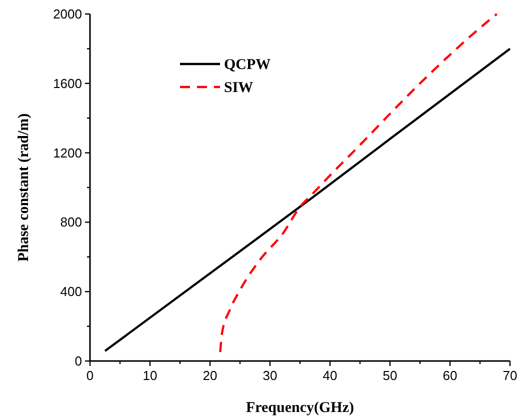 This screenshot has height=420, width=525. Describe the element at coordinates (247, 65) in the screenshot. I see `legend-label: QCPW` at that location.